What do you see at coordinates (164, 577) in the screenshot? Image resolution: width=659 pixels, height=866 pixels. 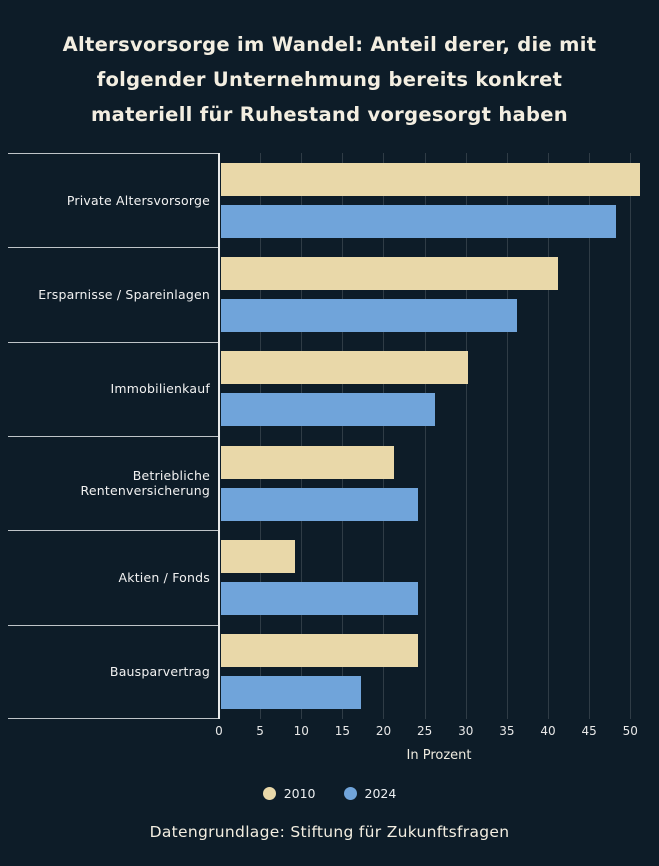 I see `category-label: Aktien / Fonds` at bounding box center [164, 577].